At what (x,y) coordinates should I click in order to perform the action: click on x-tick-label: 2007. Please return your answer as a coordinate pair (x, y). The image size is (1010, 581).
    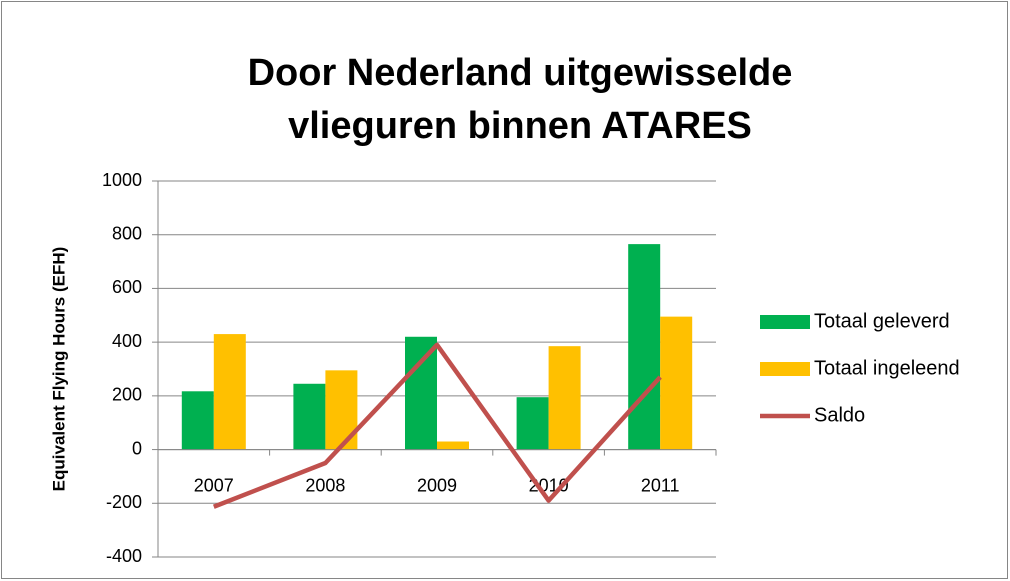
    Looking at the image, I should click on (214, 485).